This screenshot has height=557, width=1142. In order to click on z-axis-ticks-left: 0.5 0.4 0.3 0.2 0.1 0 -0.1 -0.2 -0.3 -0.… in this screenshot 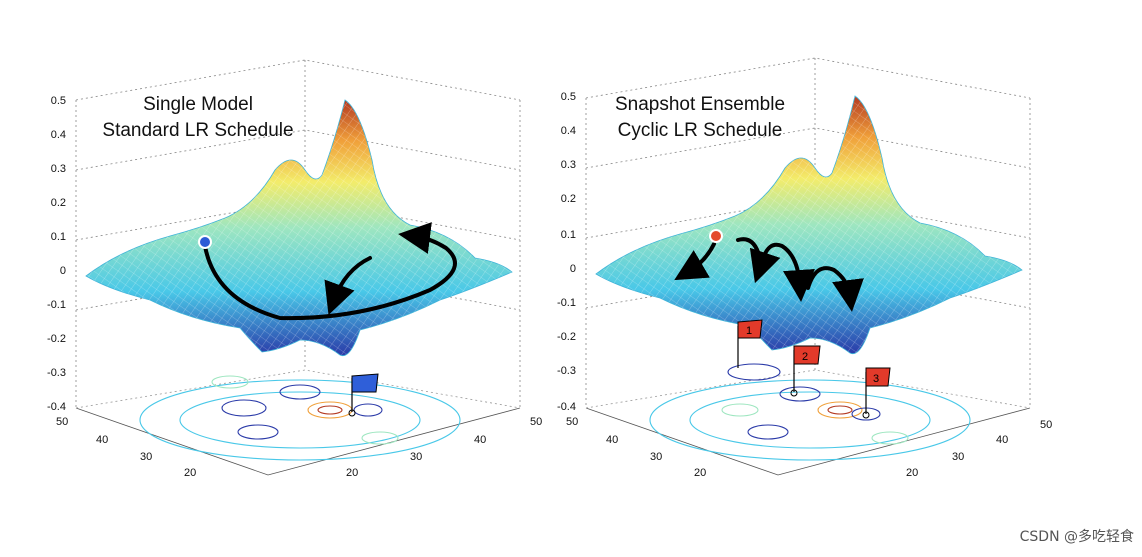, I will do `click(56, 254)`.